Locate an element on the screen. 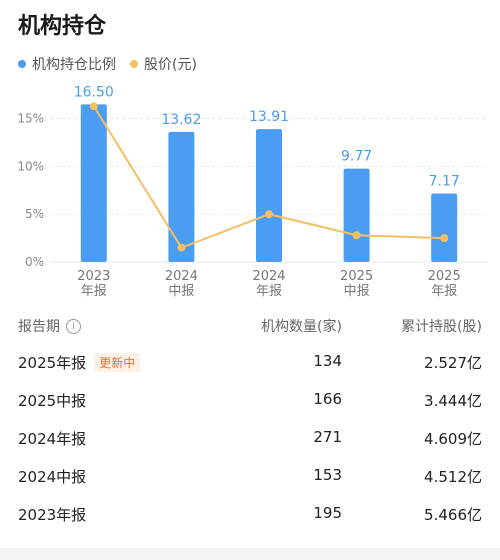 Image resolution: width=500 pixels, height=560 pixels. row-period-cell: 2024年报 is located at coordinates (52, 438).